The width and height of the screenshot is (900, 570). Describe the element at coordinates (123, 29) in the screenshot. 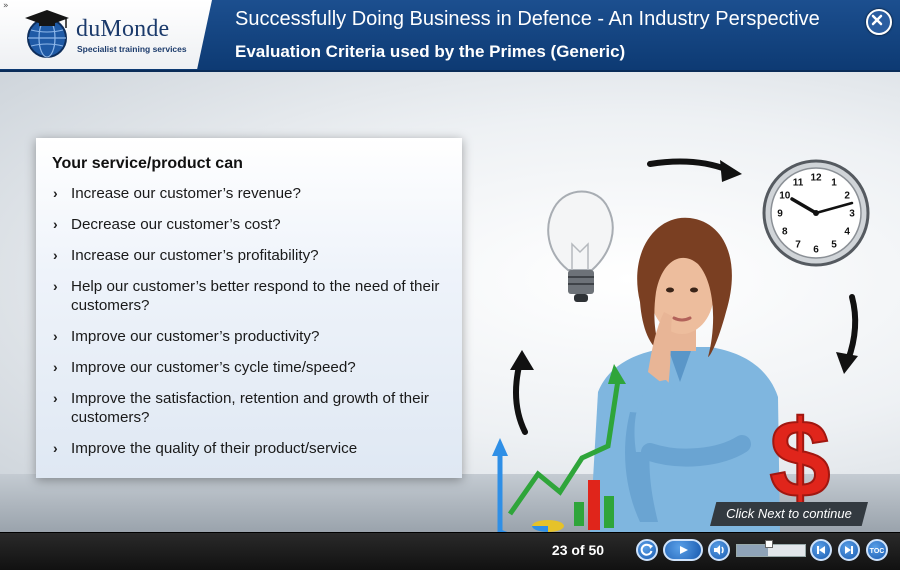

I see `logo-name: duMonde` at that location.